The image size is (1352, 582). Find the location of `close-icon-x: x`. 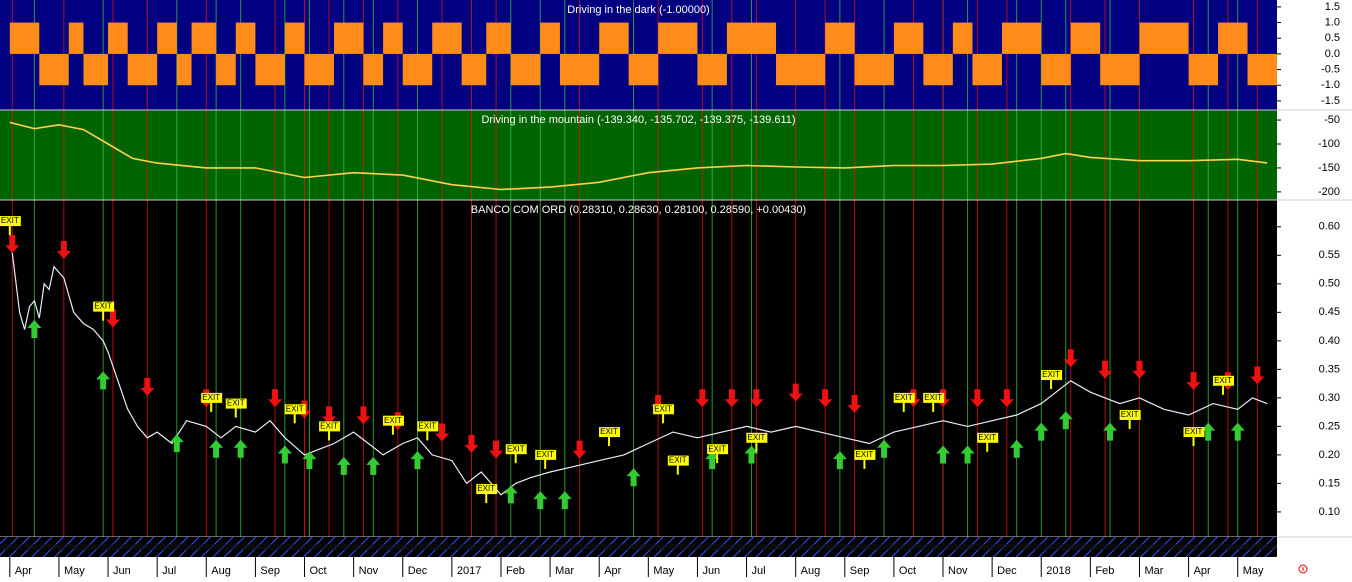

close-icon-x: x is located at coordinates (1303, 569).